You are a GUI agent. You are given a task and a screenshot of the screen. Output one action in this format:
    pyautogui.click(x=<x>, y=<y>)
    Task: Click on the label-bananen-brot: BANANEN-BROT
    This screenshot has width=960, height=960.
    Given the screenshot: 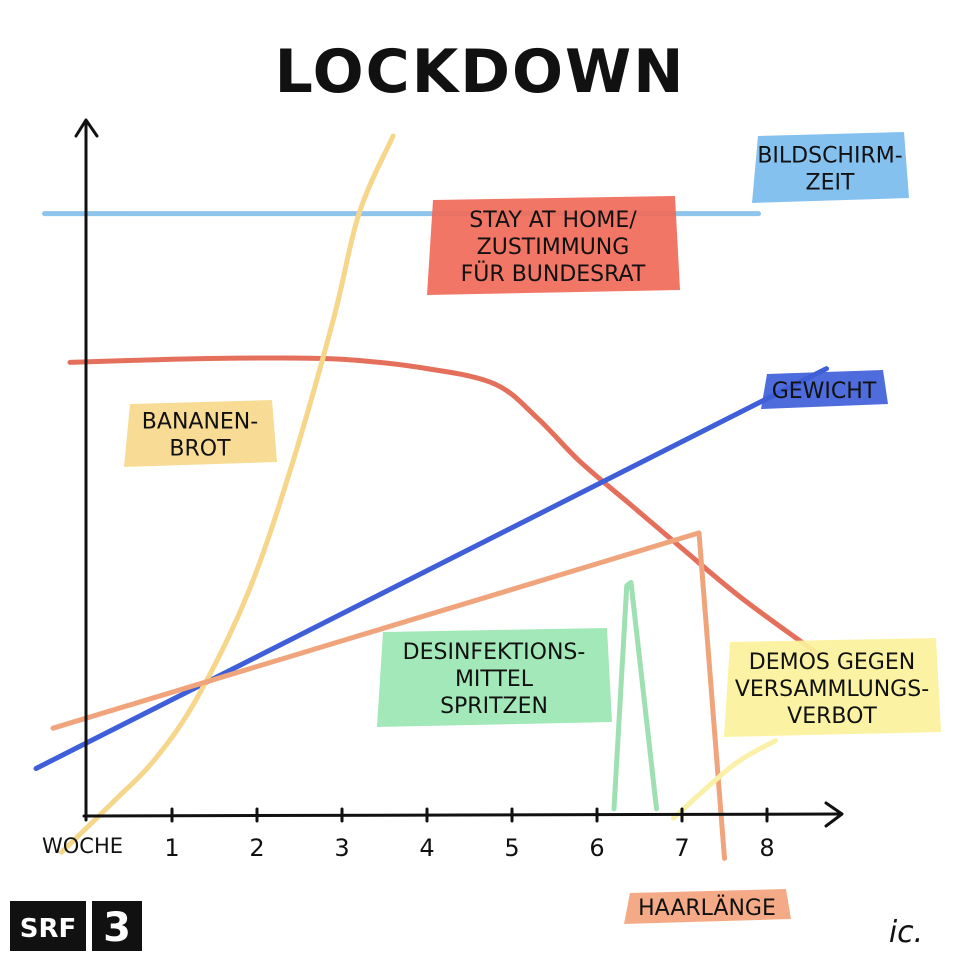 What is the action you would take?
    pyautogui.click(x=200, y=433)
    